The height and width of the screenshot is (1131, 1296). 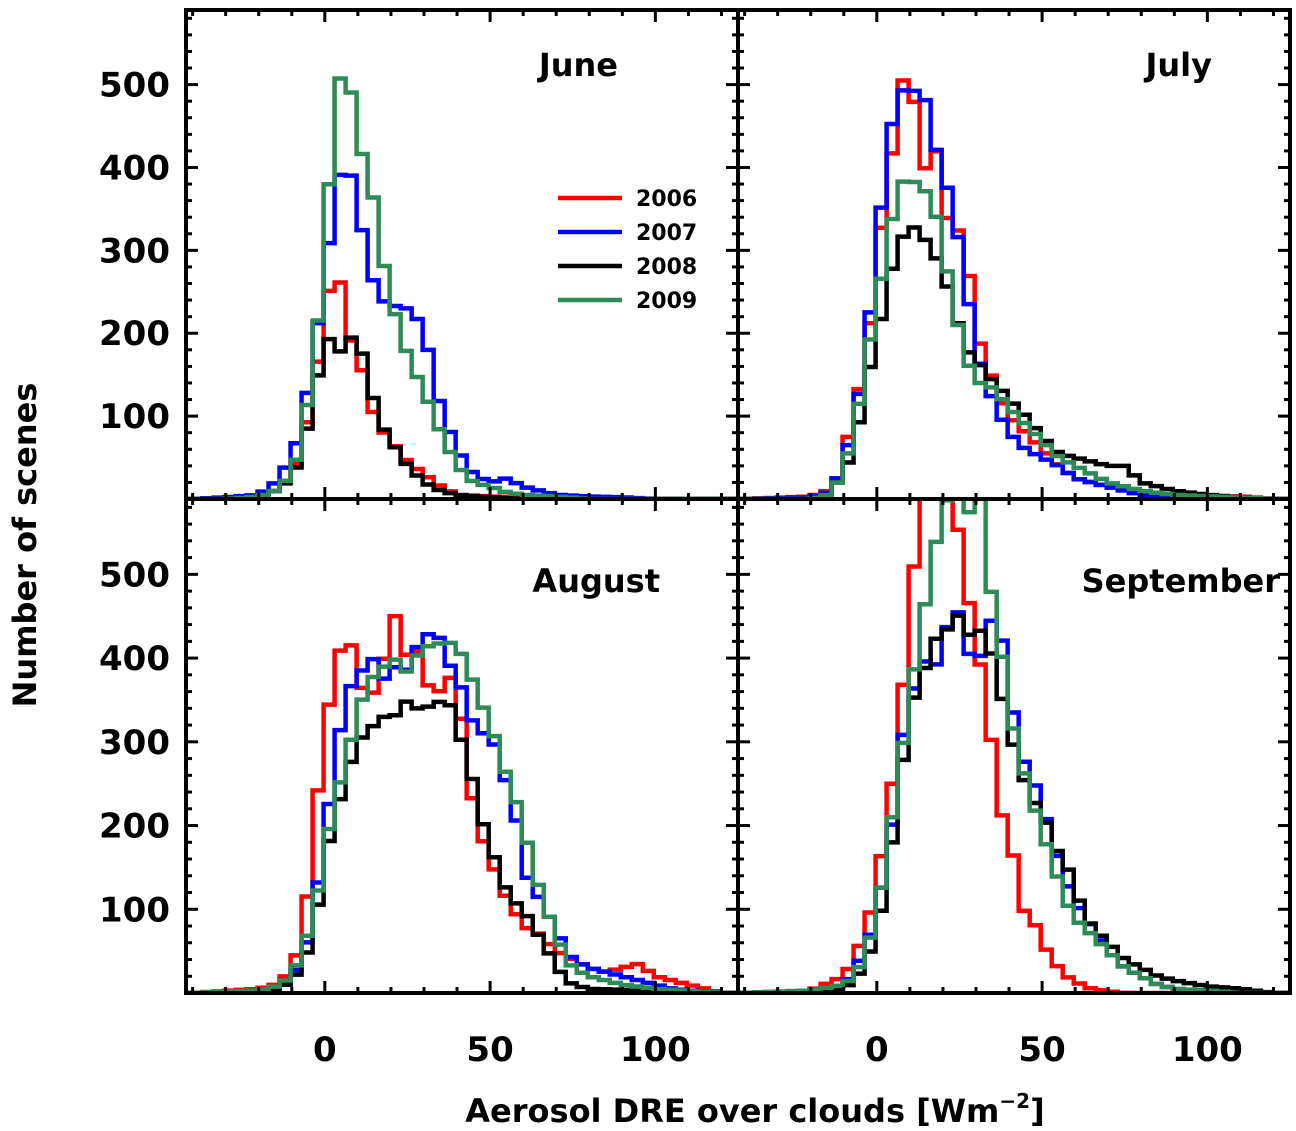 What do you see at coordinates (596, 581) in the screenshot?
I see `panel-title: August` at bounding box center [596, 581].